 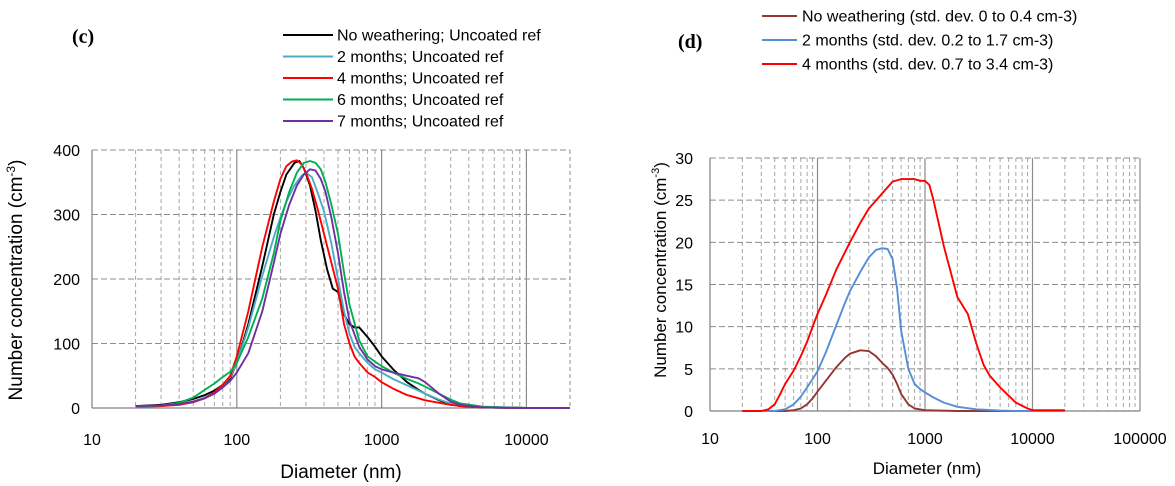 What do you see at coordinates (939, 17) in the screenshot?
I see `legend-label: No weathering (std. dev. 0 to 0.4 cm-3)` at bounding box center [939, 17].